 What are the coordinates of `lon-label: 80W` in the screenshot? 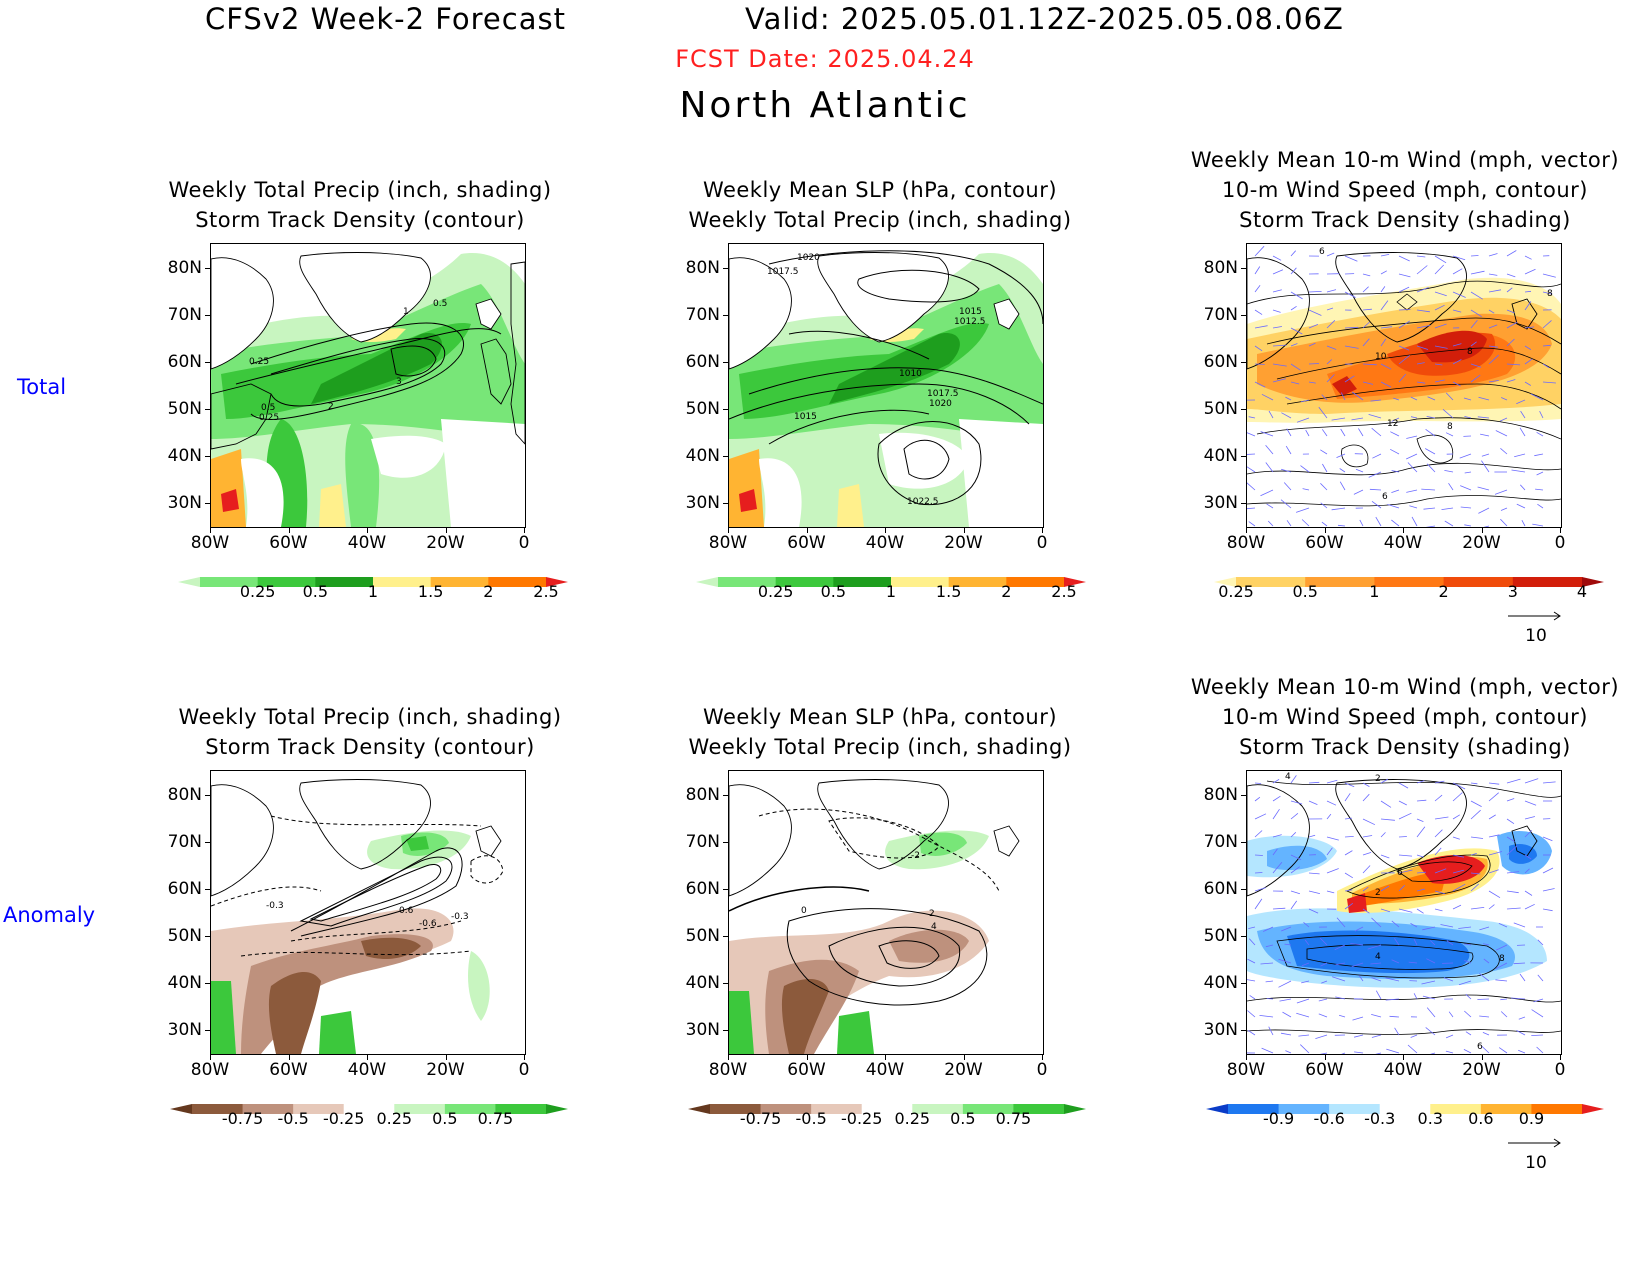 It's located at (728, 543).